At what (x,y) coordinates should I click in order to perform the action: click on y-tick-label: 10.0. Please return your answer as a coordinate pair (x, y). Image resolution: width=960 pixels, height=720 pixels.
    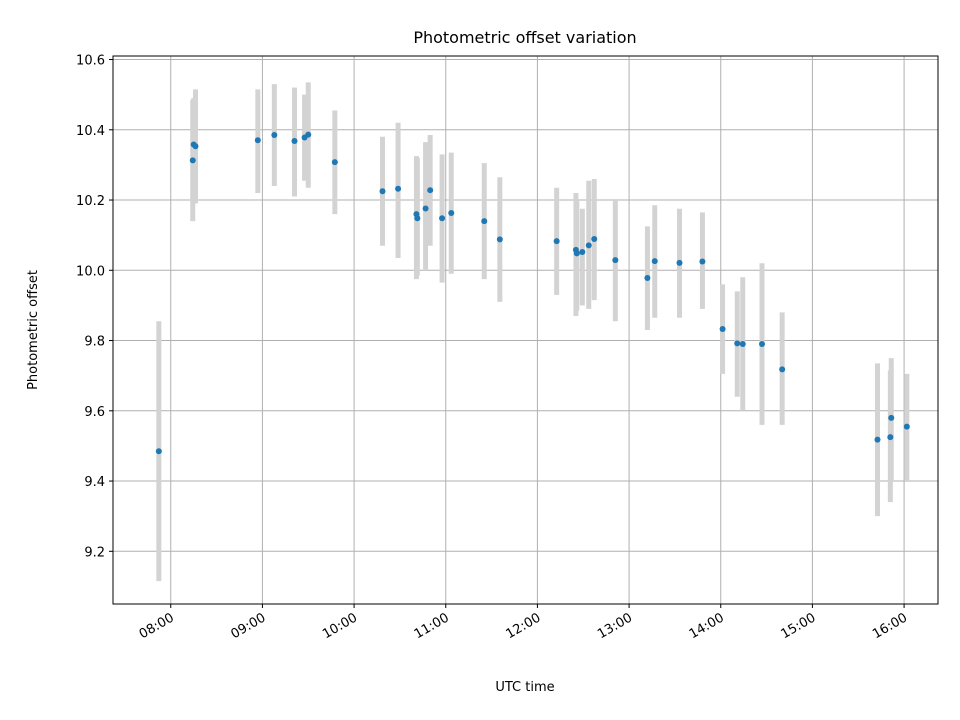
    Looking at the image, I should click on (90, 271).